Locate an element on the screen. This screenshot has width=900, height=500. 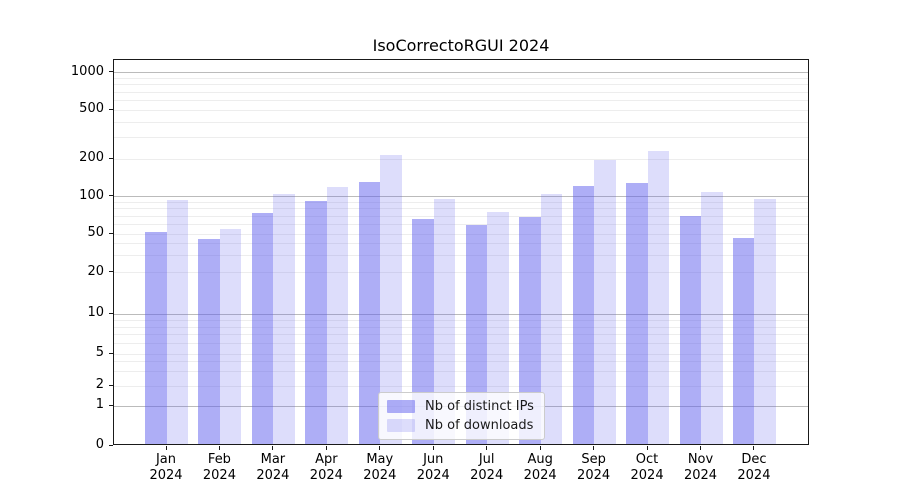
x-tick-label: Apr 2024 is located at coordinates (326, 467).